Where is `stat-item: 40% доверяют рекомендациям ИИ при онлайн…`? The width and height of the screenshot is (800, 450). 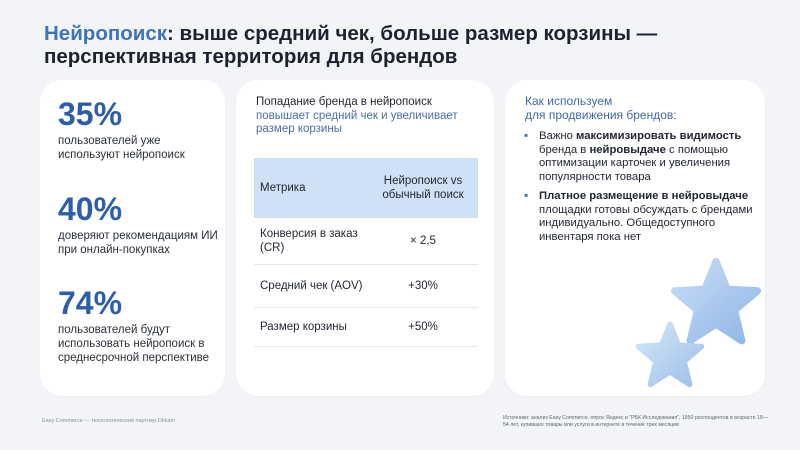 stat-item: 40% доверяют рекомендациям ИИ при онлайн… is located at coordinates (140, 224).